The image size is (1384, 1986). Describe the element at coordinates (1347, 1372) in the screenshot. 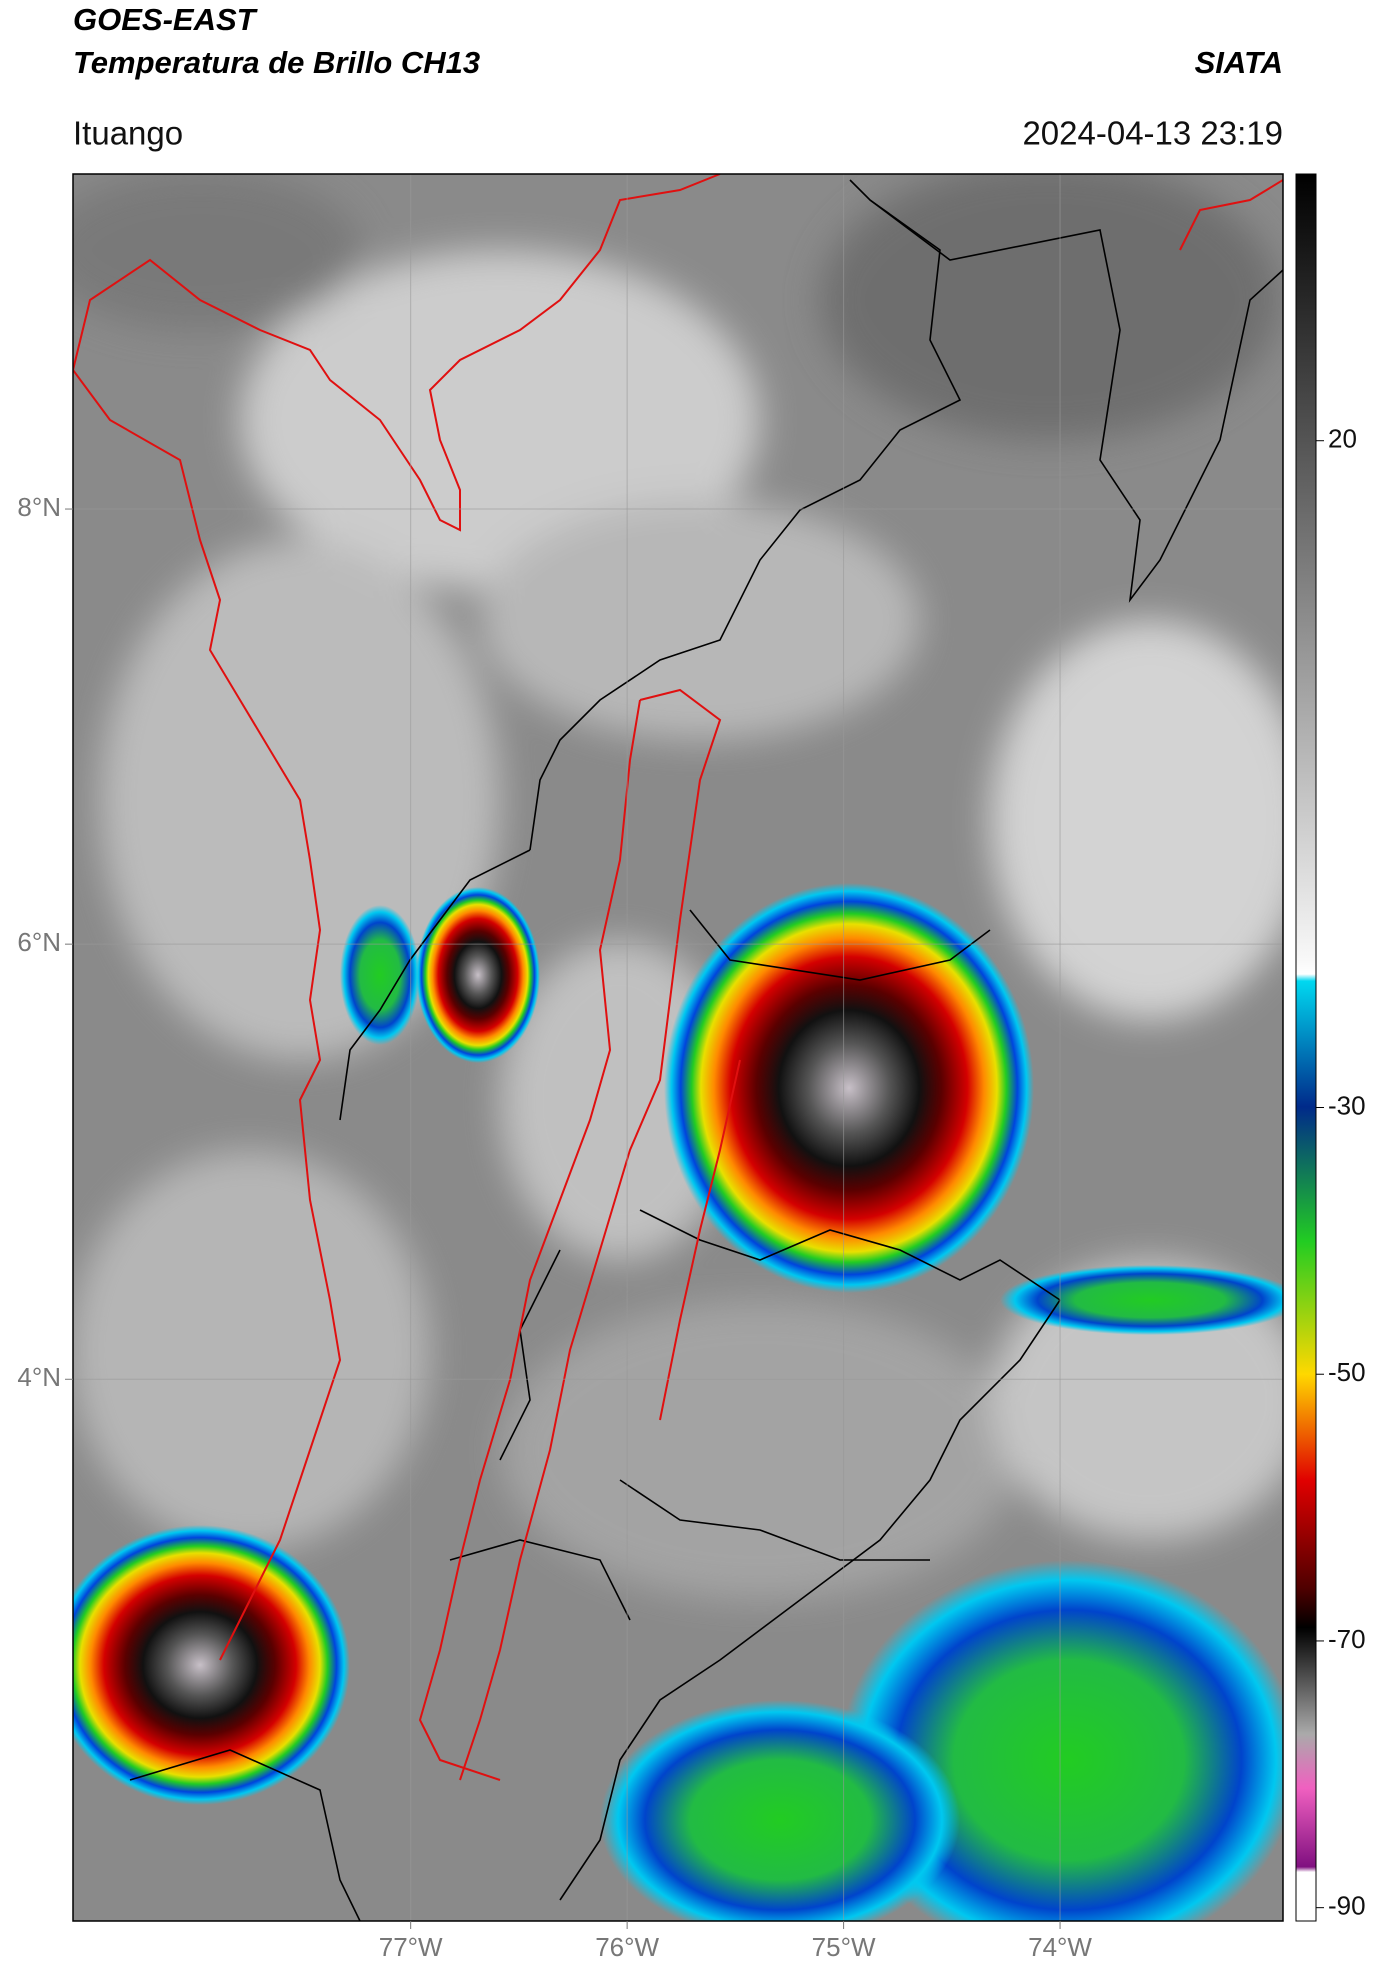

I see `colorbar-tick-label: -50` at that location.